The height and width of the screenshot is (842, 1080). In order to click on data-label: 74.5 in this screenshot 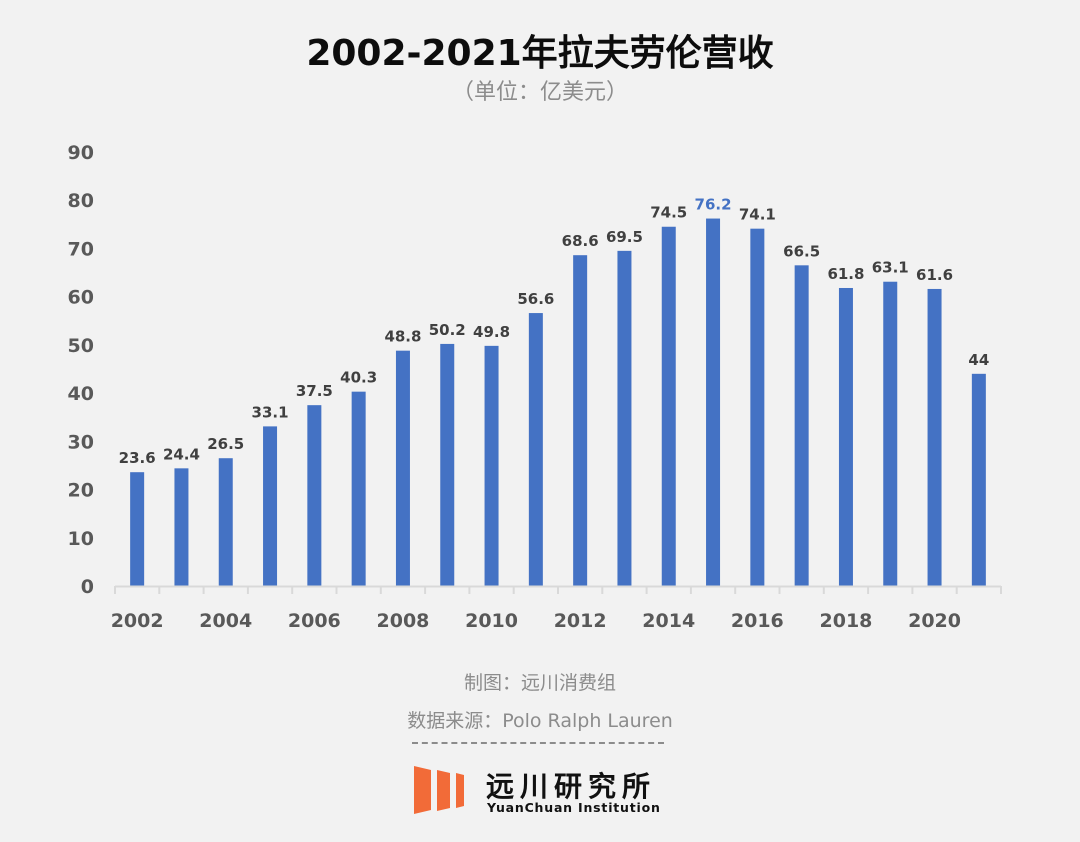, I will do `click(668, 213)`.